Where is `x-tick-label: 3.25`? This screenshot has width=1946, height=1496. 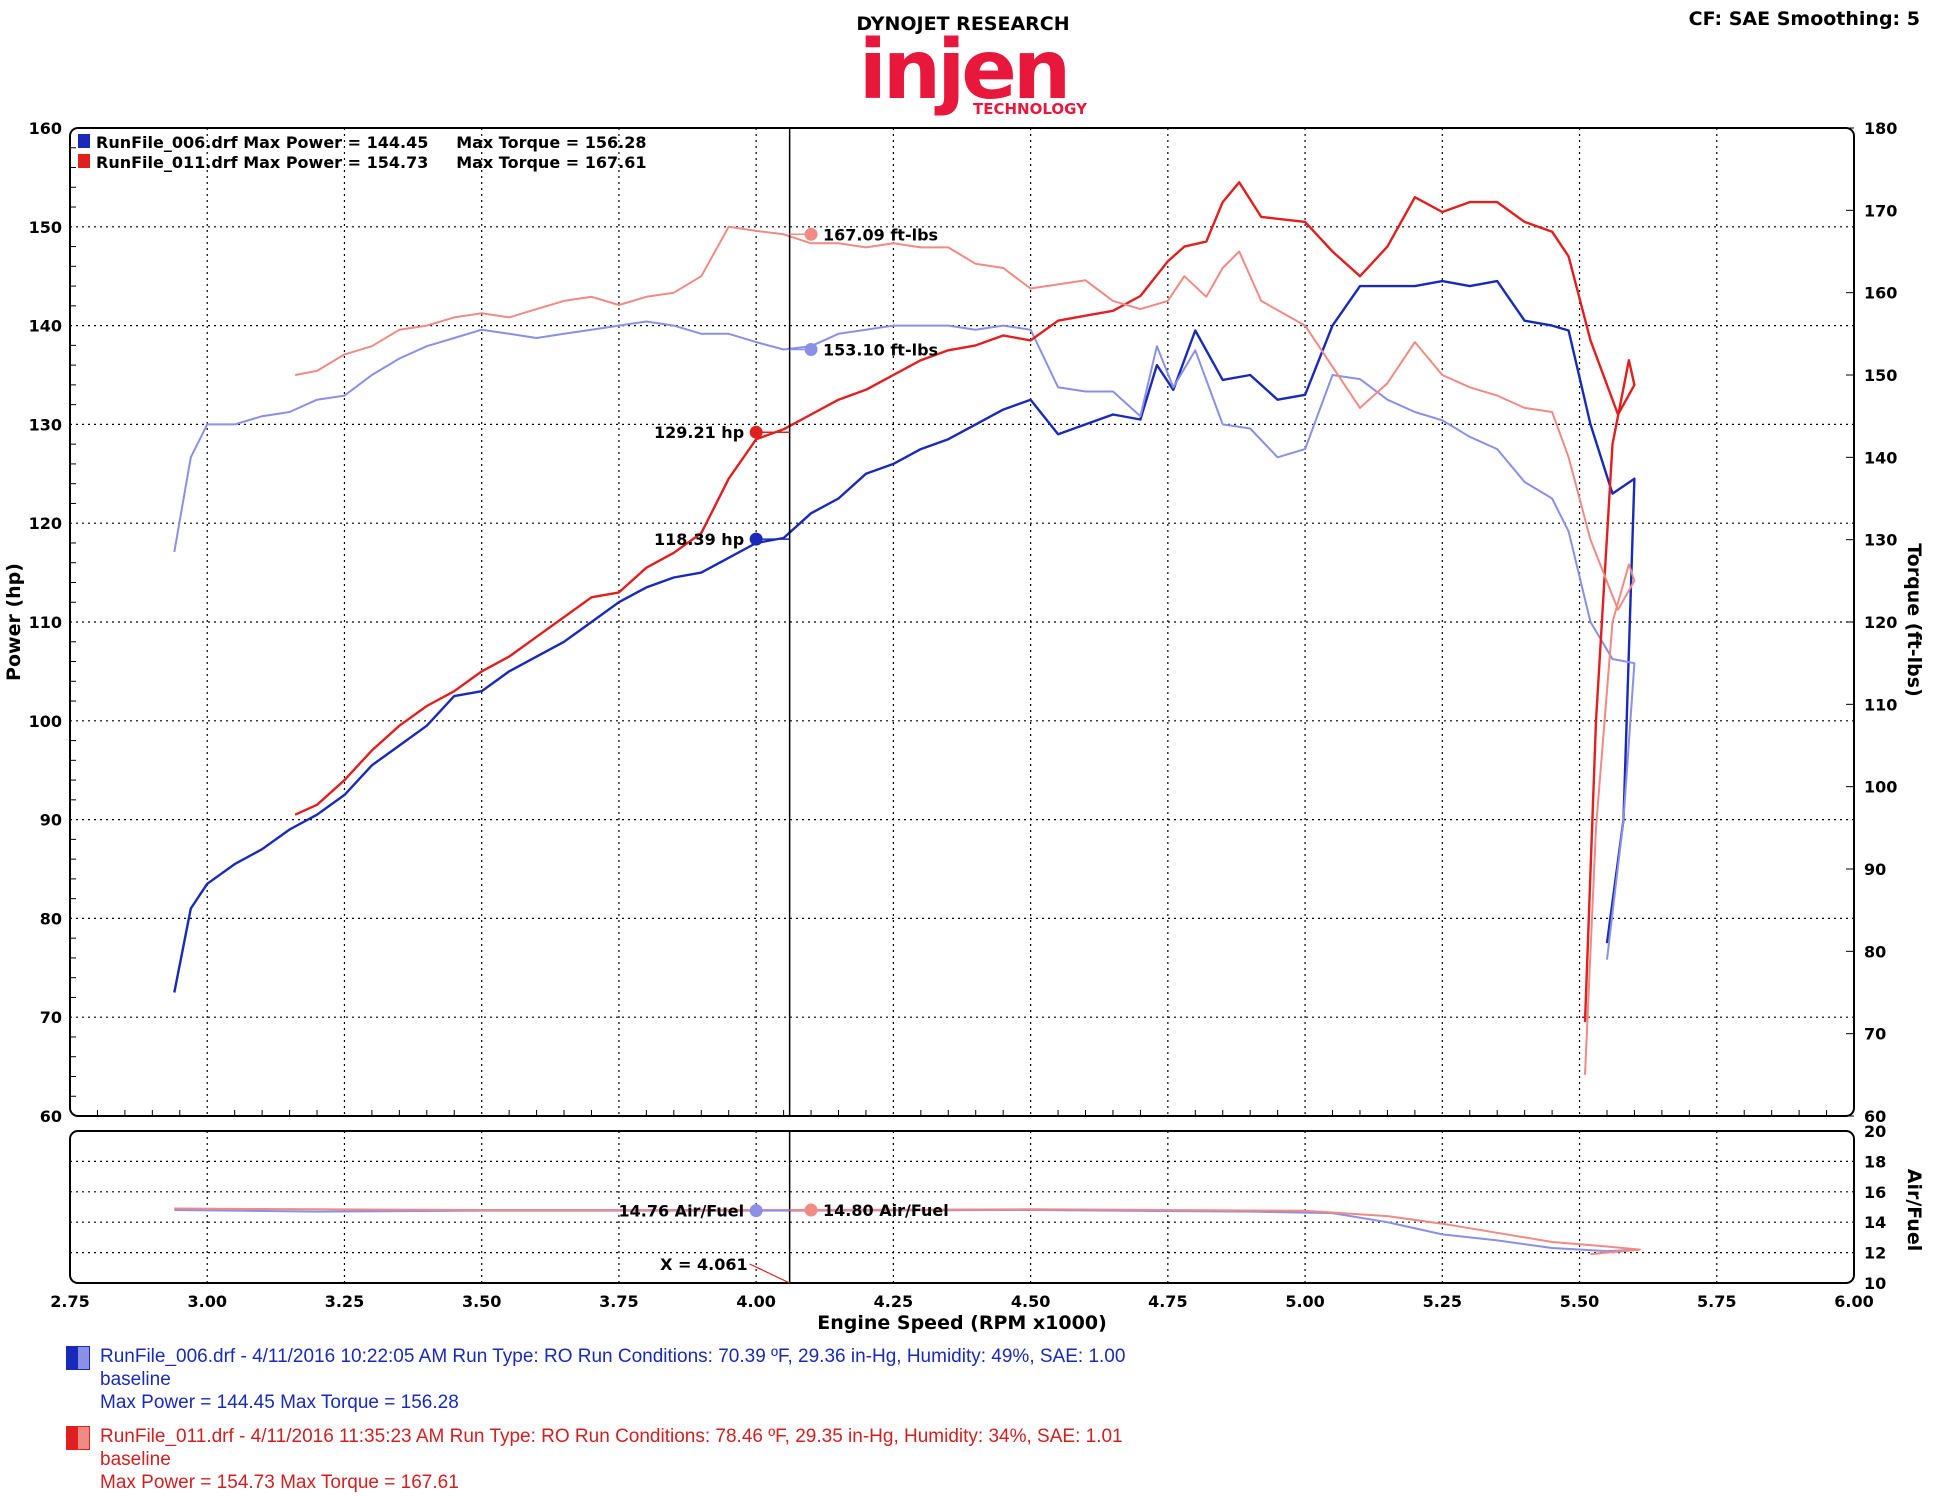
x-tick-label: 3.25 is located at coordinates (344, 1301).